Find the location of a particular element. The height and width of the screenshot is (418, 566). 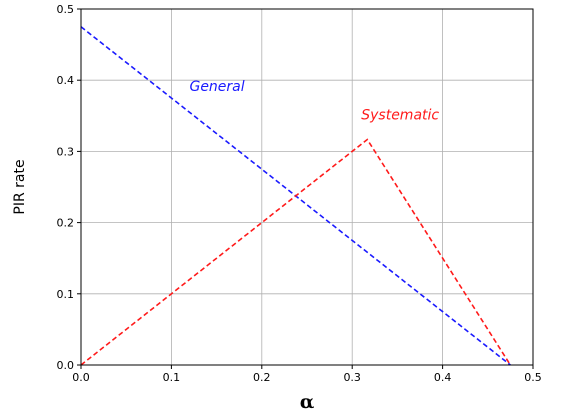

x-tick-label: 0.4 is located at coordinates (443, 377).